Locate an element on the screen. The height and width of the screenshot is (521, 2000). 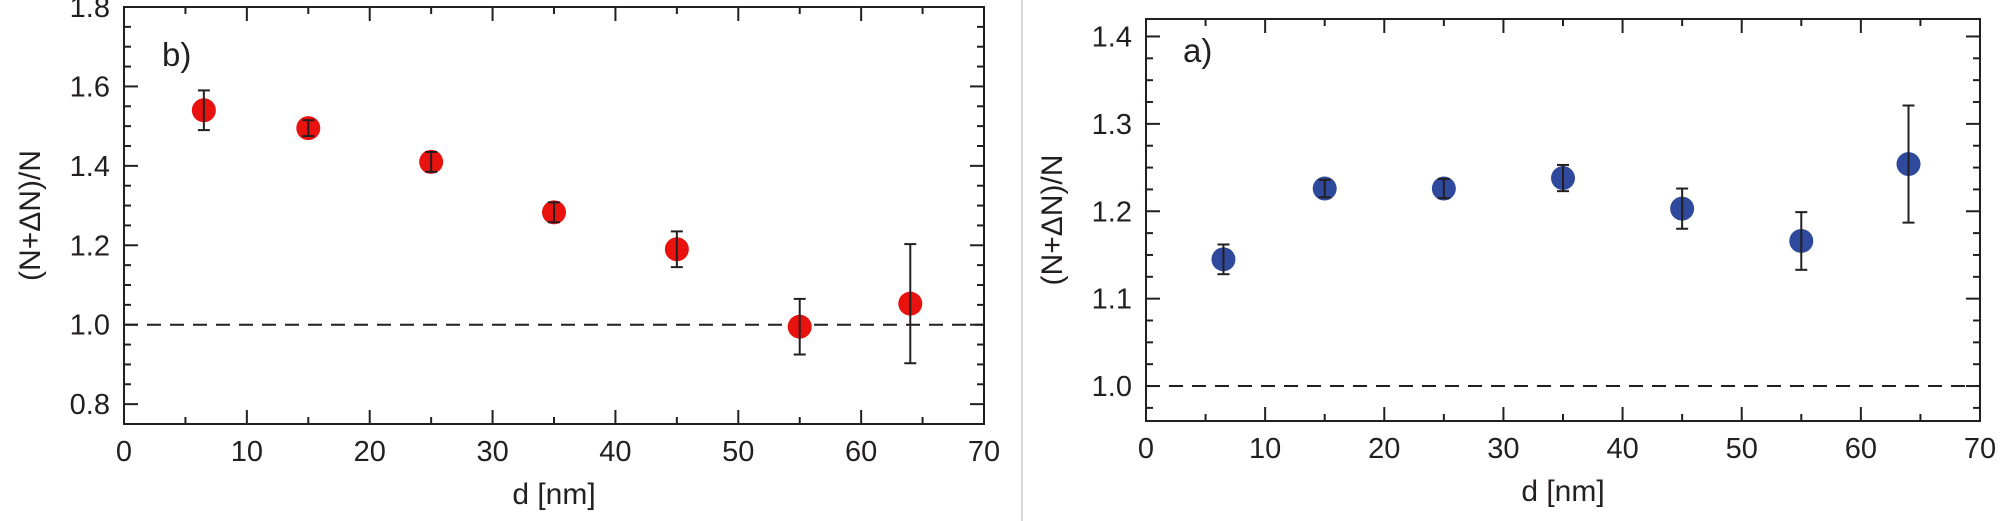
y-tick-label: 0.8 is located at coordinates (90, 405).